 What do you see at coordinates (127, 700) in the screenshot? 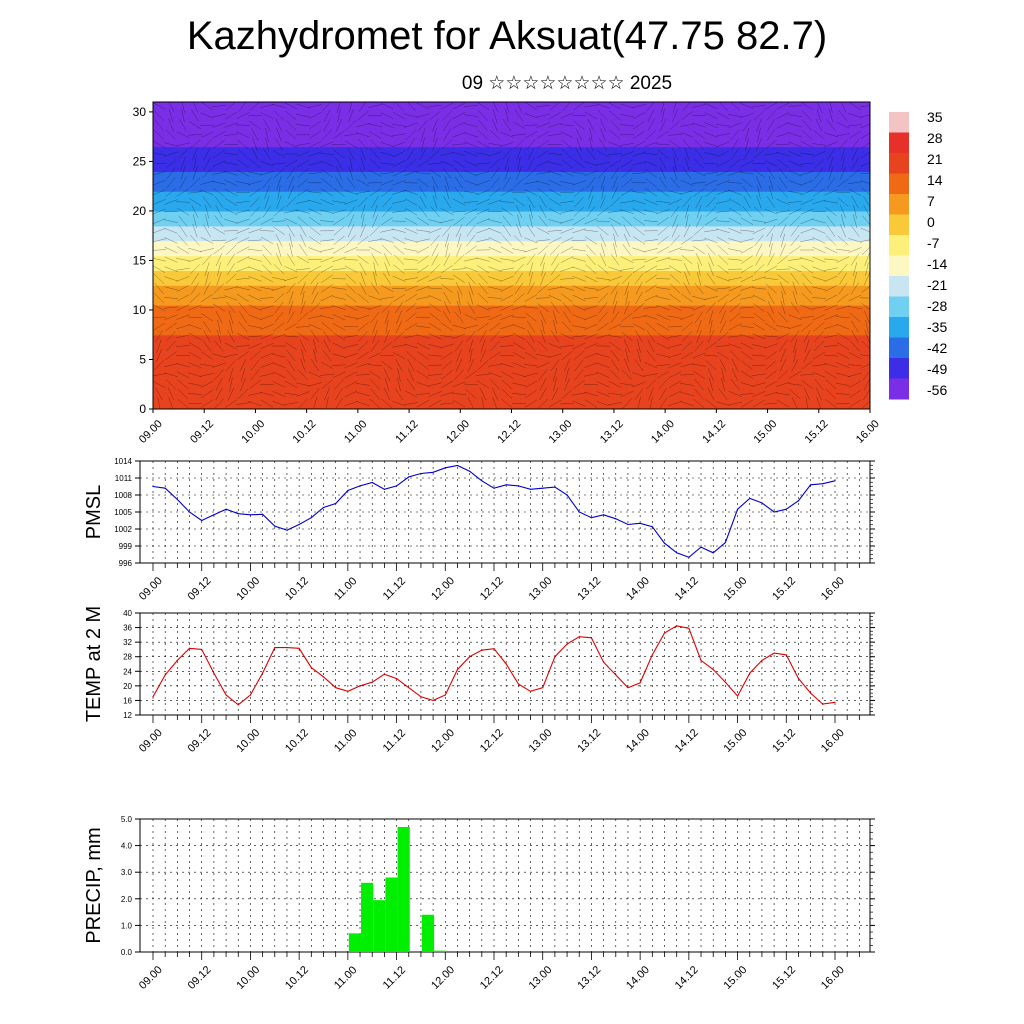
I see `y-tick-label: 16` at bounding box center [127, 700].